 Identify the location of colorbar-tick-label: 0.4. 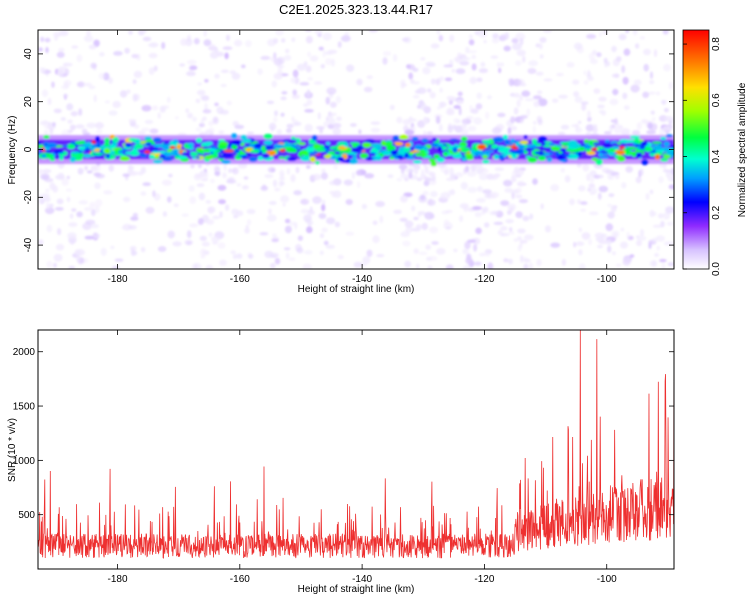
(716, 156).